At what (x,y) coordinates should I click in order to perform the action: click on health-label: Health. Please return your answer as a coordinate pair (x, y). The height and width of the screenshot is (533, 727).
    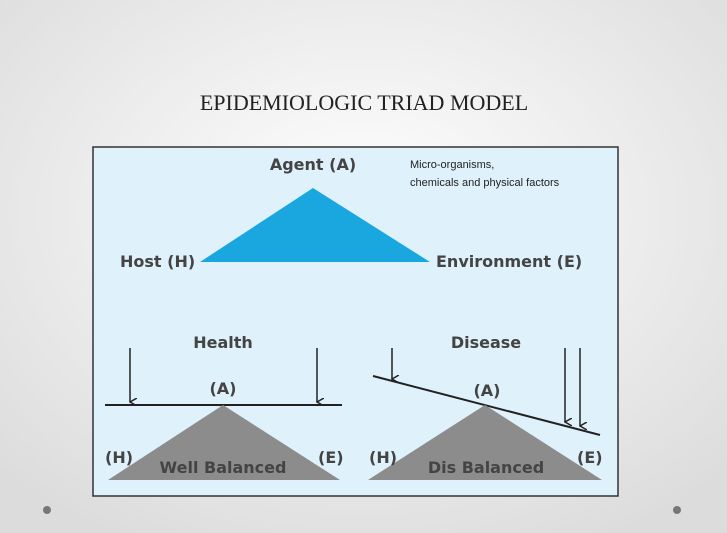
    Looking at the image, I should click on (223, 342).